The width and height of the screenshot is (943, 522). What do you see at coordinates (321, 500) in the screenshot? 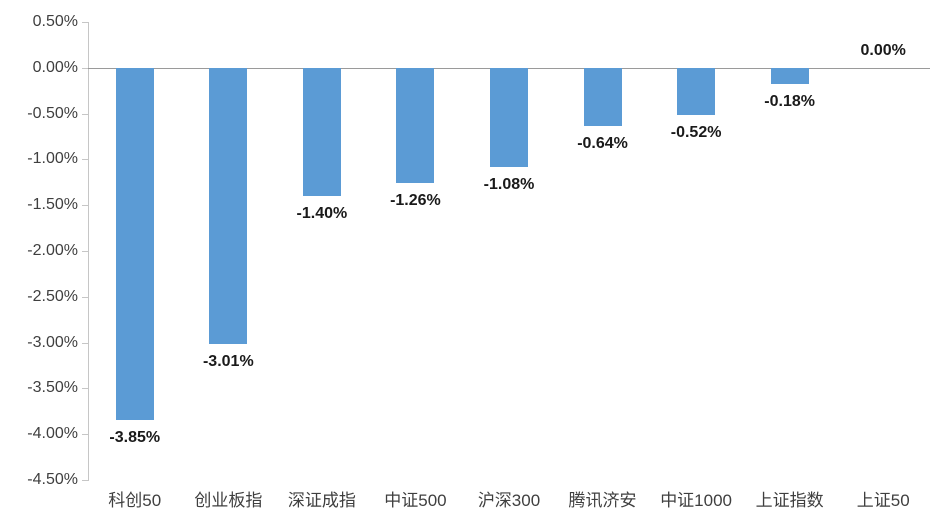
I see `x-axis-category-label: 深证成指` at bounding box center [321, 500].